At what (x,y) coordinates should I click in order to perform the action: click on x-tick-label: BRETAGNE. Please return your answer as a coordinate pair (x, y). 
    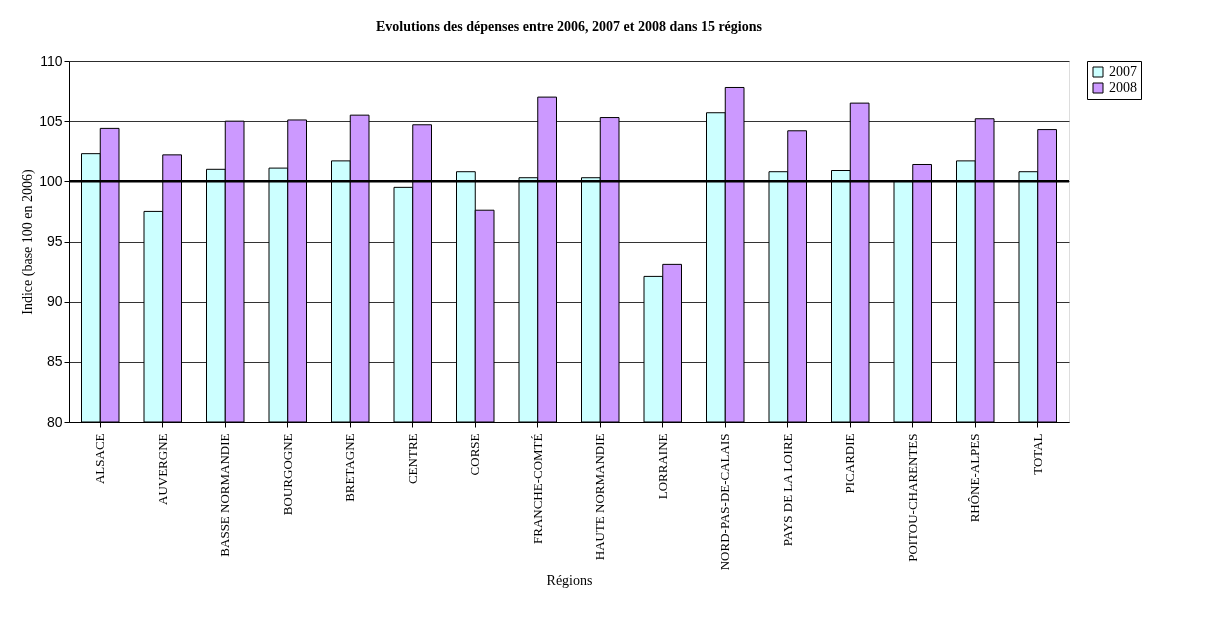
    Looking at the image, I should click on (350, 467).